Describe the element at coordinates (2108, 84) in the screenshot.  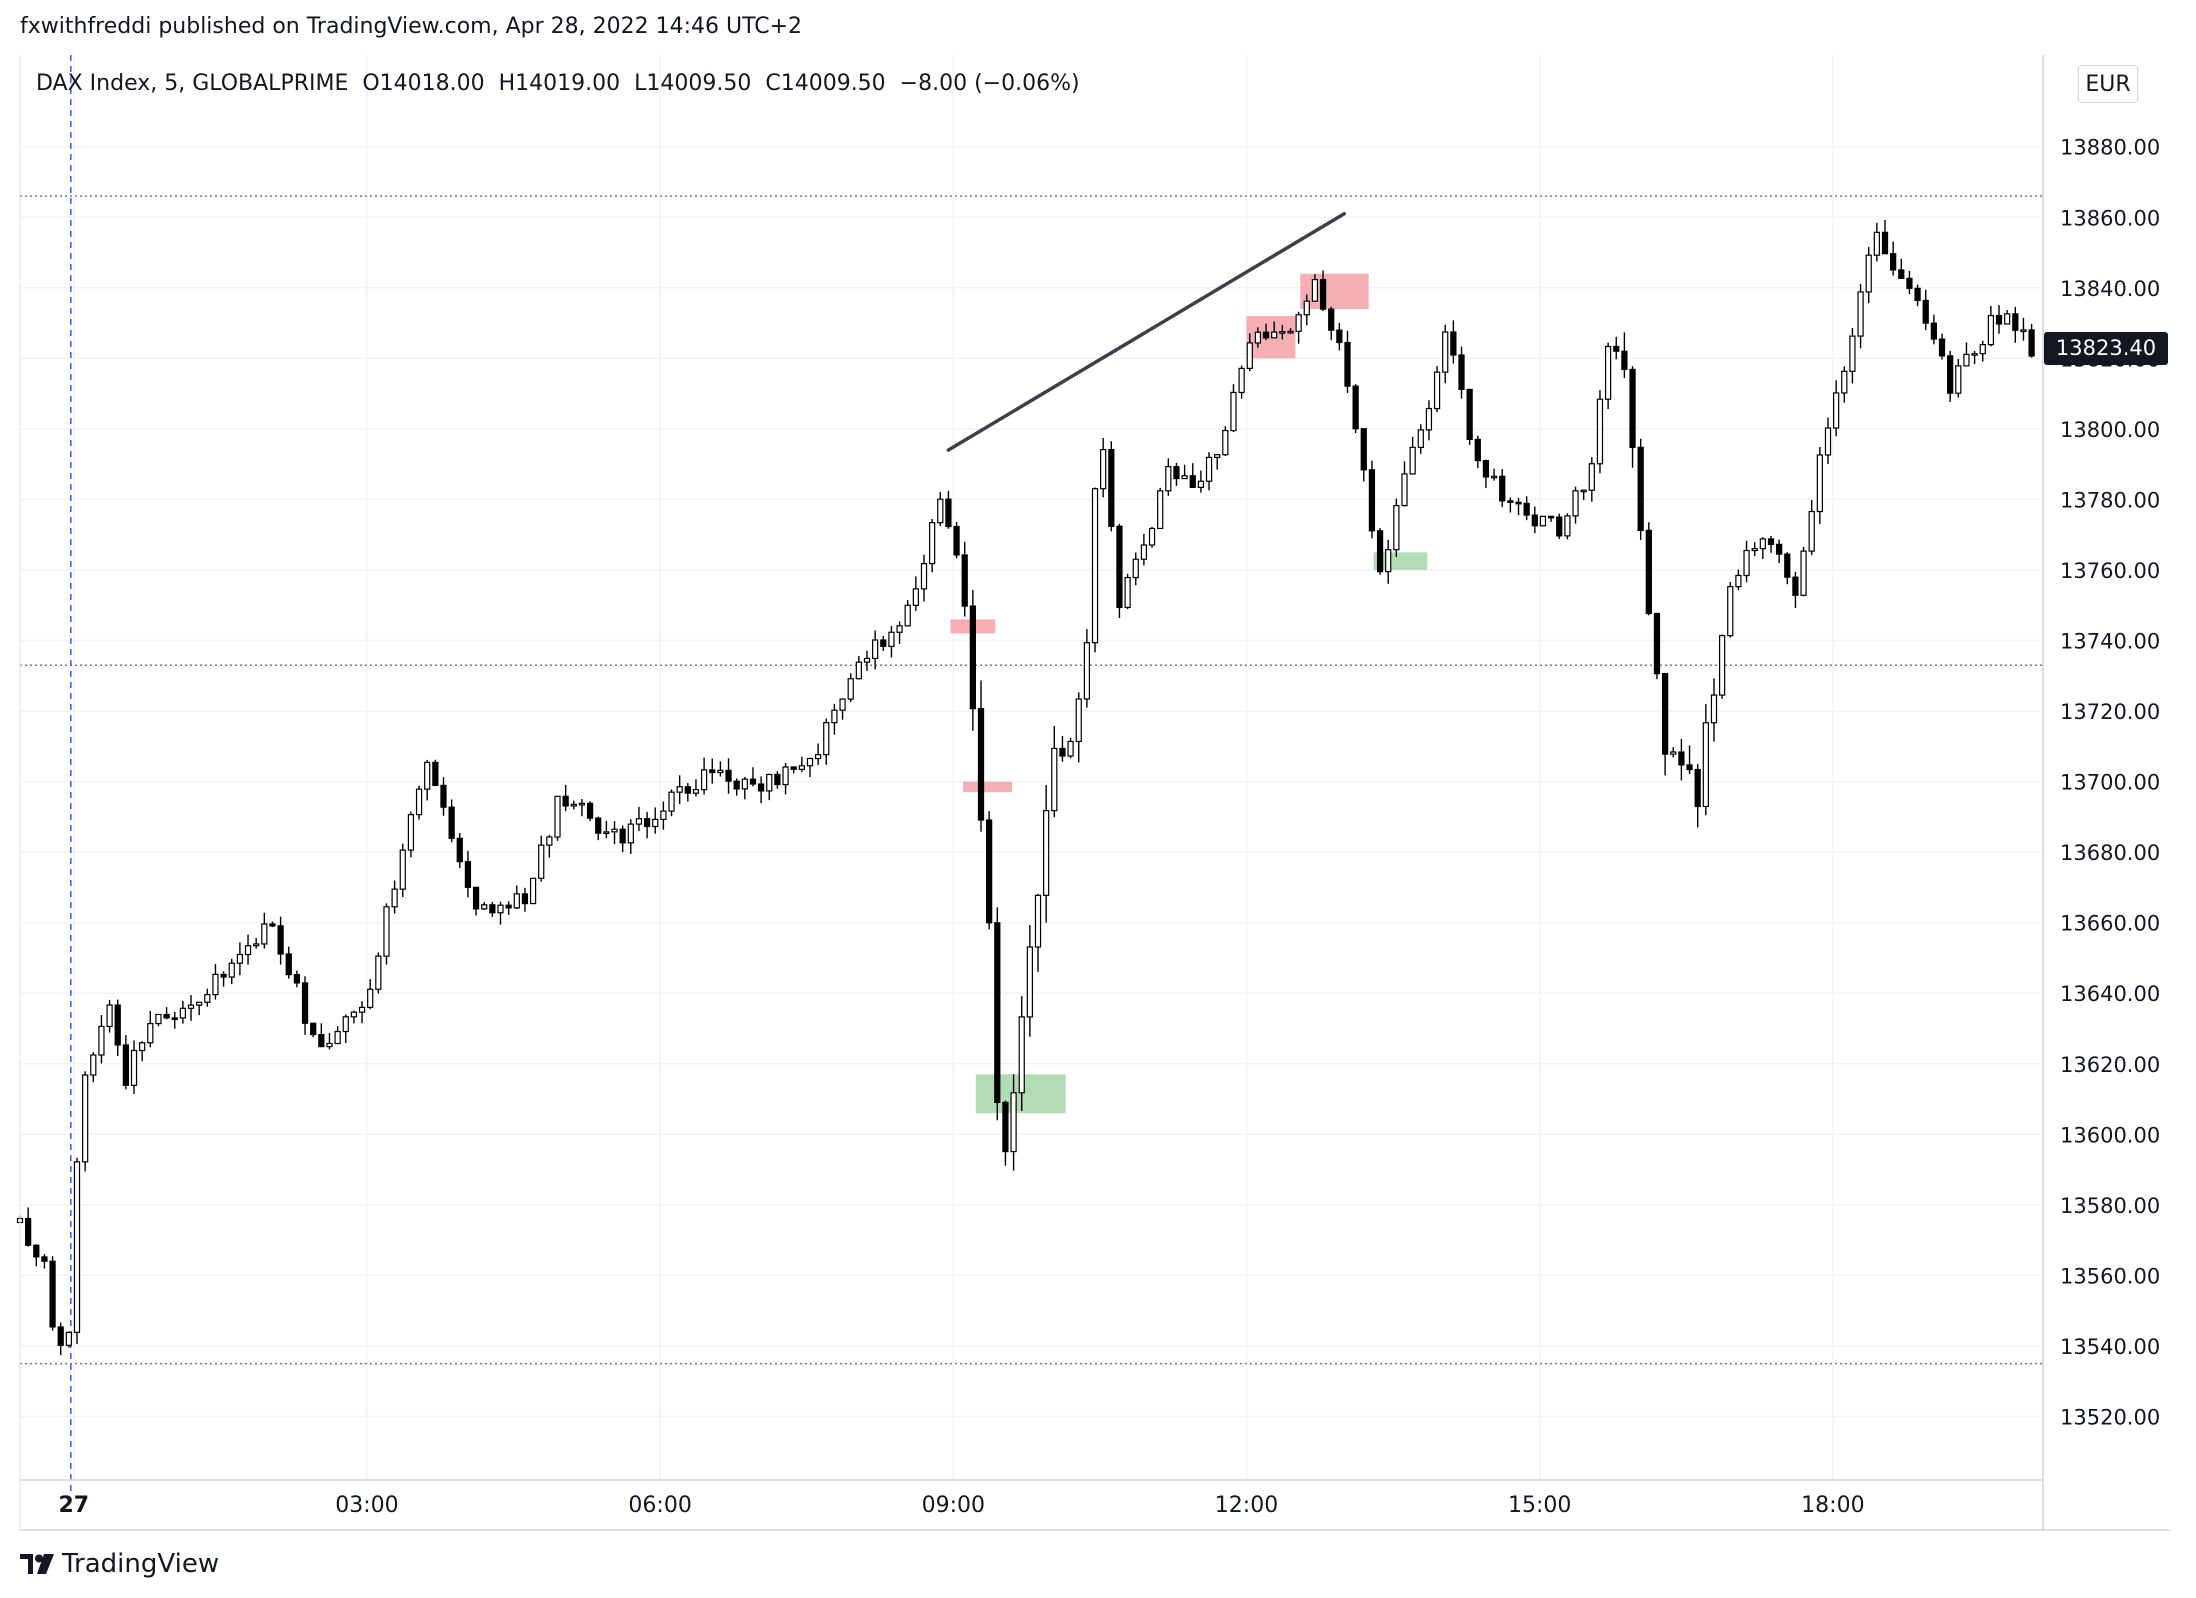
I see `currency-badge: EUR` at that location.